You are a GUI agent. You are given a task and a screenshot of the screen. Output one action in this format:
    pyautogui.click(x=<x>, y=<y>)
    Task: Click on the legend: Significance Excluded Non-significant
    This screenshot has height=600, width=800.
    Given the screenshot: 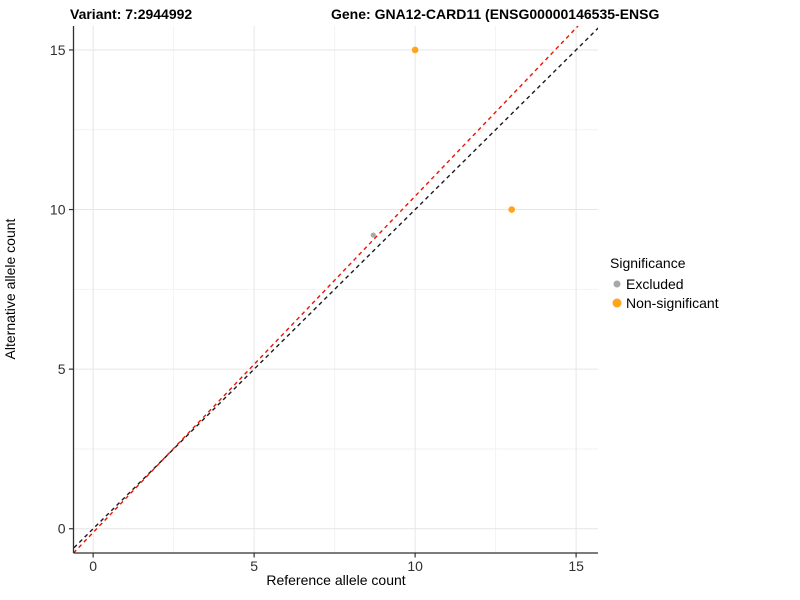 What is the action you would take?
    pyautogui.click(x=664, y=283)
    